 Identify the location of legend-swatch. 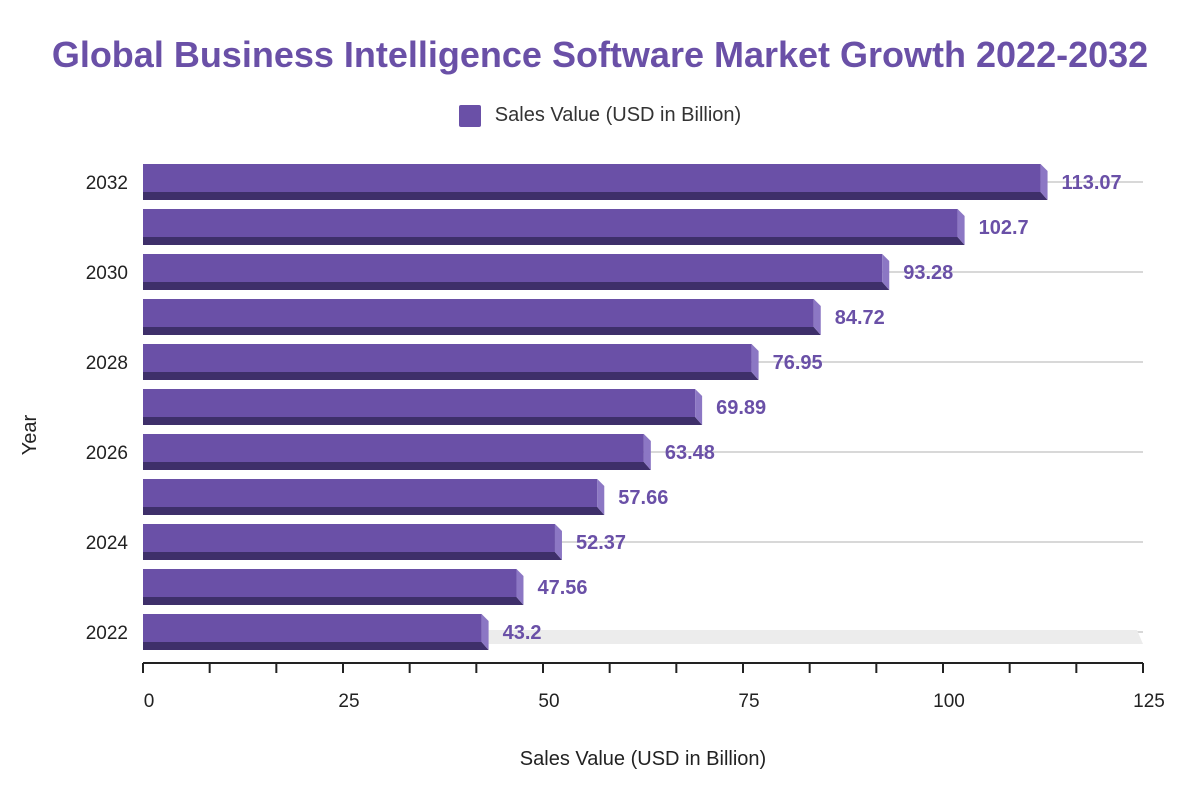
(469, 115).